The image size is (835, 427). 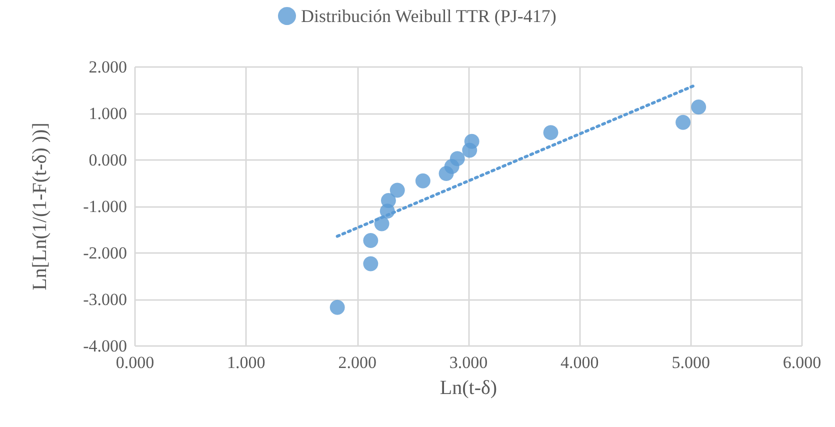 What do you see at coordinates (105, 299) in the screenshot?
I see `y-tick-label: -3.000` at bounding box center [105, 299].